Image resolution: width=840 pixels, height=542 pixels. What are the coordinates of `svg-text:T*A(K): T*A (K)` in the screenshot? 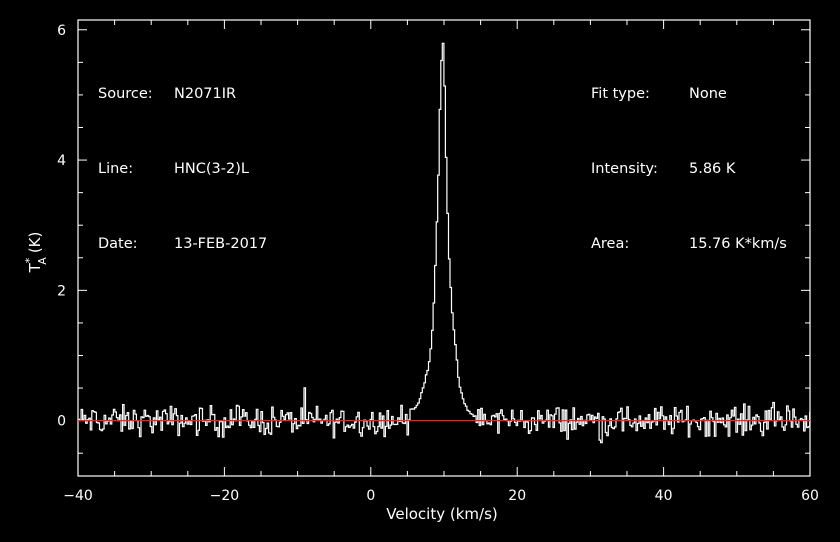 It's located at (36, 253).